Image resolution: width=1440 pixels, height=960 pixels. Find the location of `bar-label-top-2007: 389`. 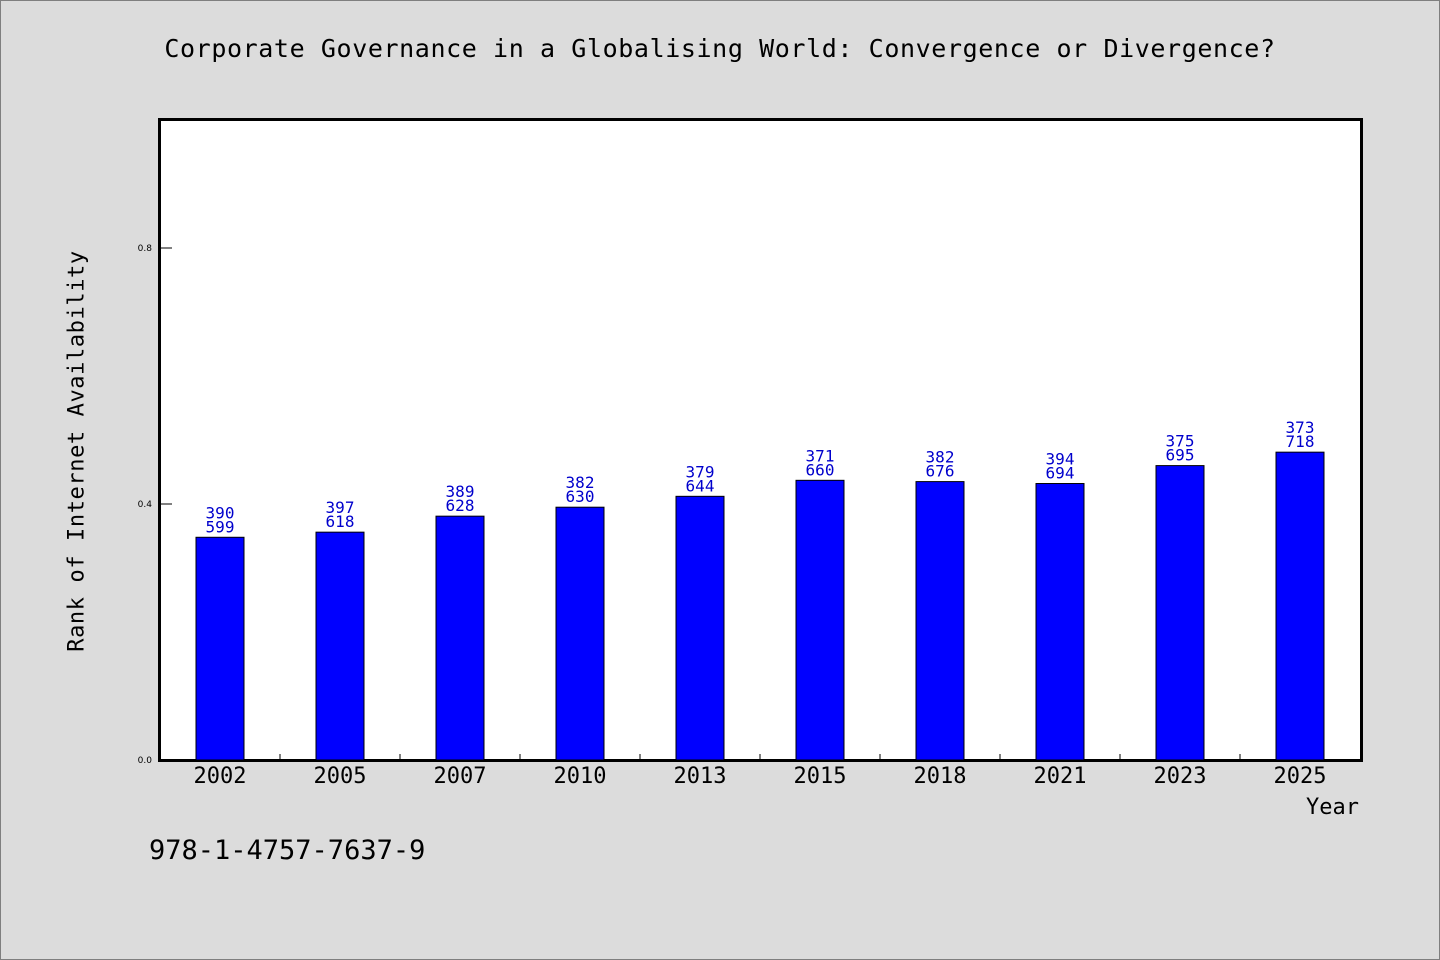

bar-label-top-2007: 389 is located at coordinates (460, 491).